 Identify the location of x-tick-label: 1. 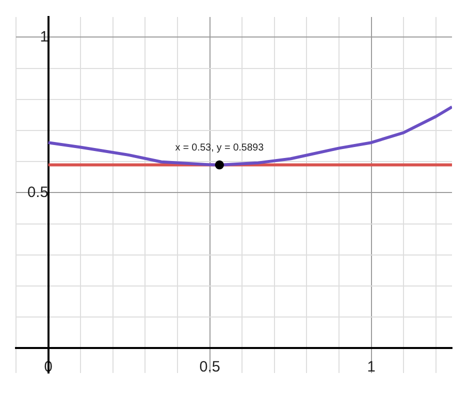
(371, 367).